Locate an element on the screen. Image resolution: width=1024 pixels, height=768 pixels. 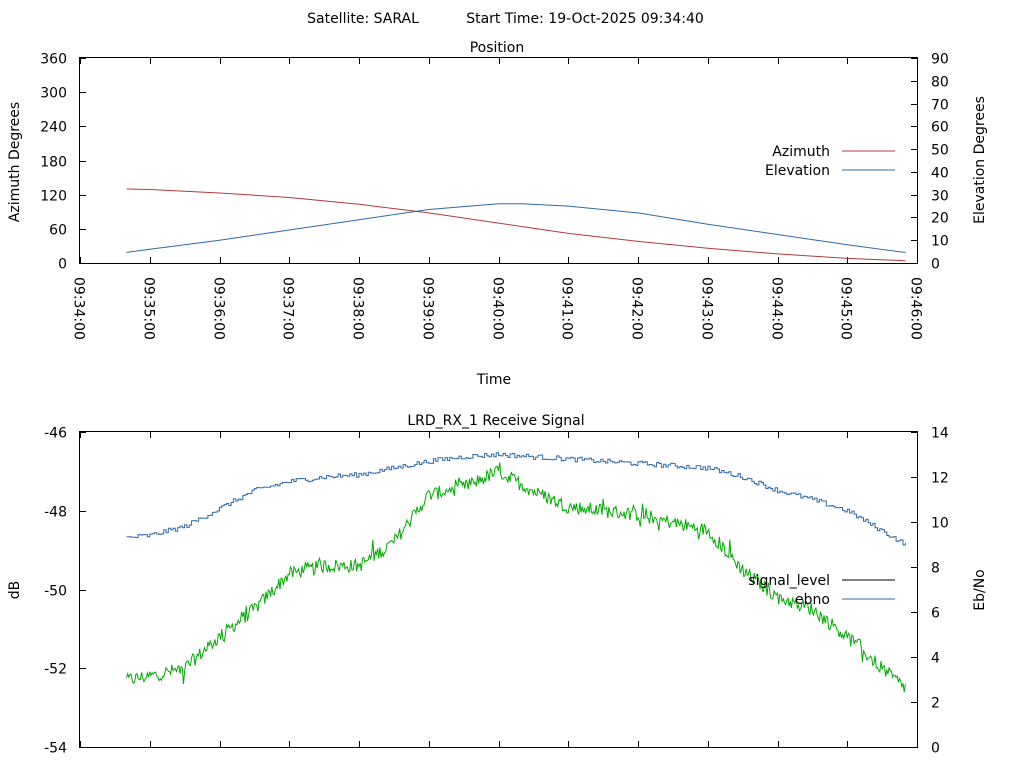
signal-y2-tick-label: 14 is located at coordinates (940, 434).